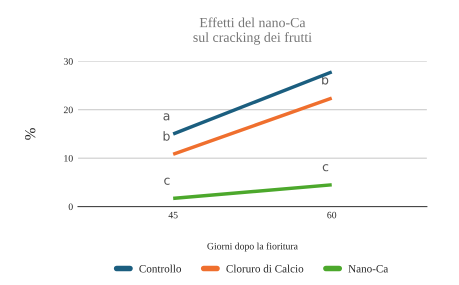 The image size is (459, 285). What do you see at coordinates (68, 158) in the screenshot?
I see `y-tick-label: 10` at bounding box center [68, 158].